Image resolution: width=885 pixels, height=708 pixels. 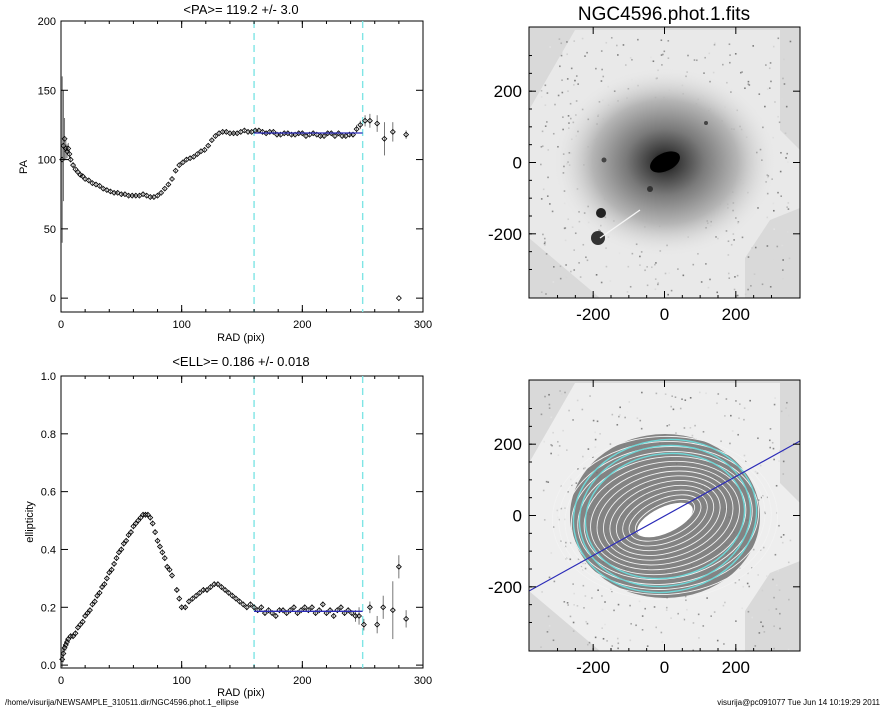 What do you see at coordinates (664, 314) in the screenshot?
I see `galaxy-image-x-tick-label: 0` at bounding box center [664, 314].